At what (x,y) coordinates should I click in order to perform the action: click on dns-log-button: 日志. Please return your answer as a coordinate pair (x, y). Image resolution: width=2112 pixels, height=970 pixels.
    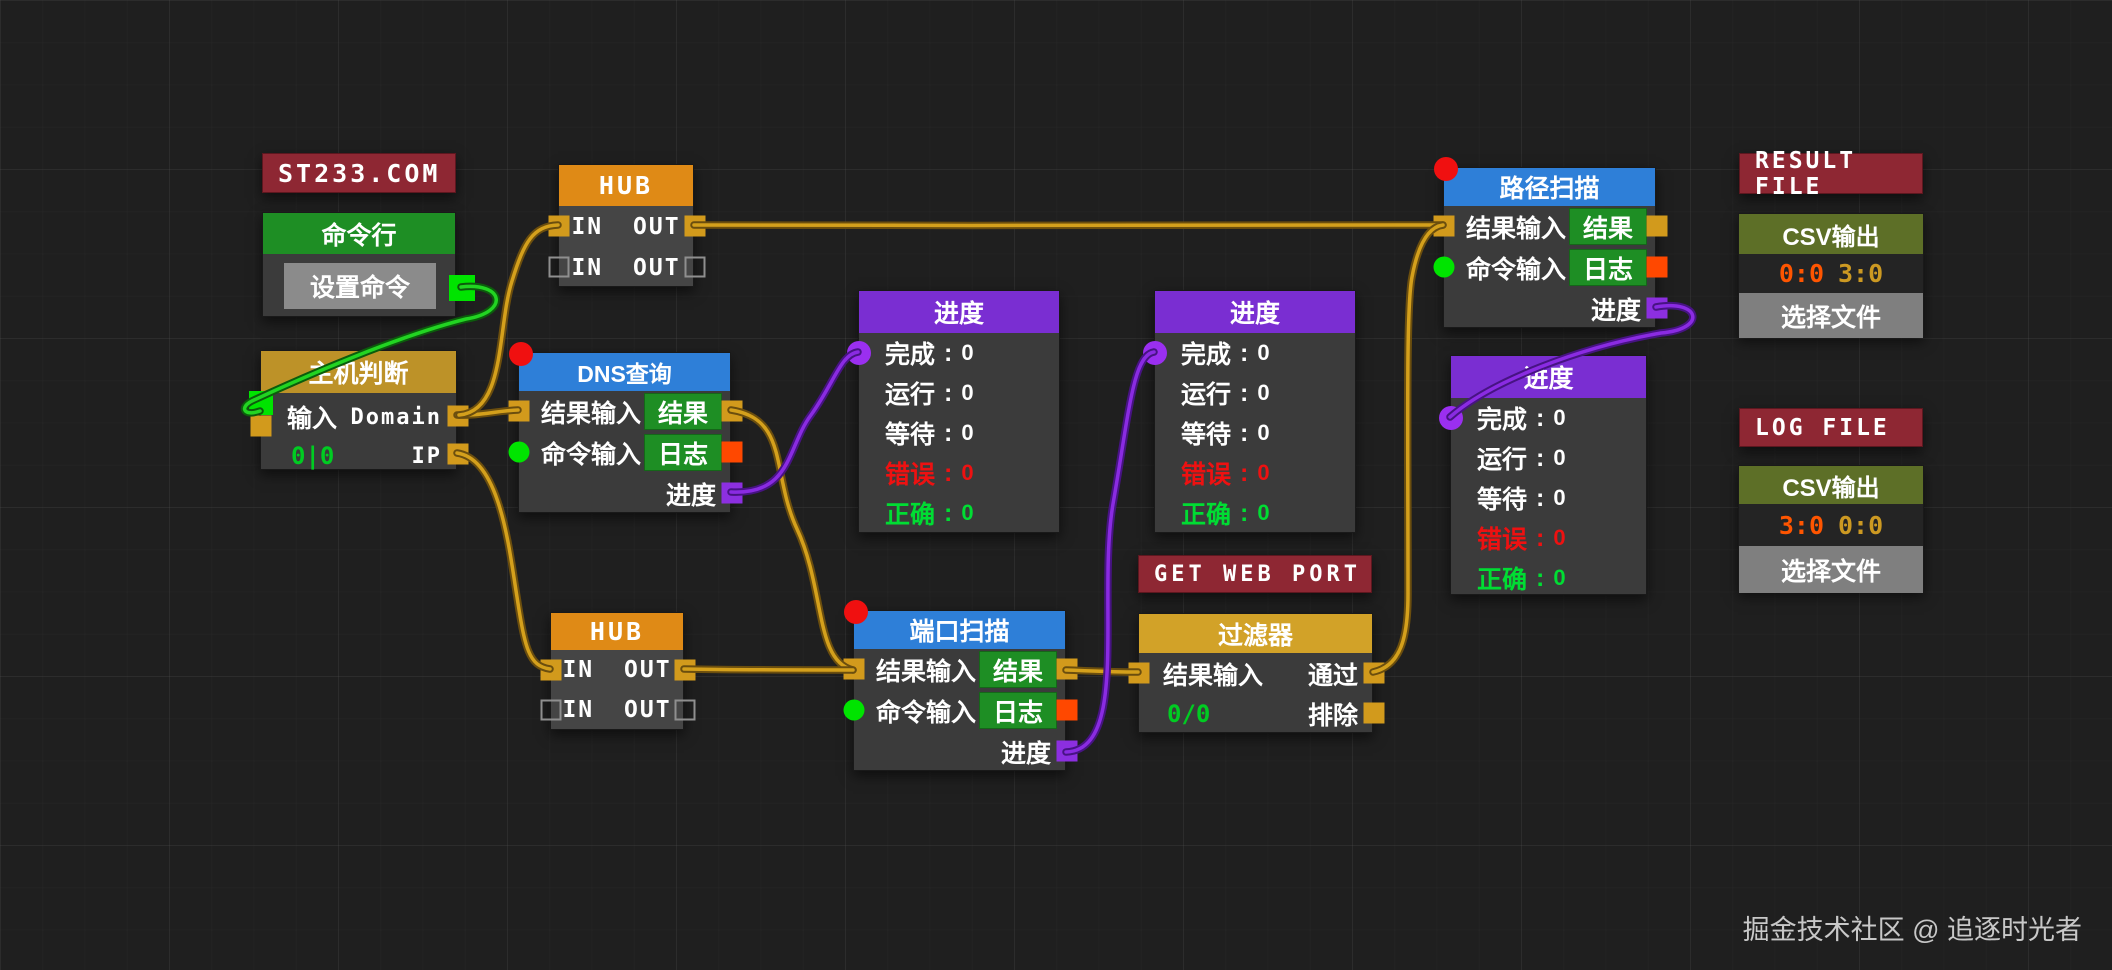
    Looking at the image, I should click on (683, 452).